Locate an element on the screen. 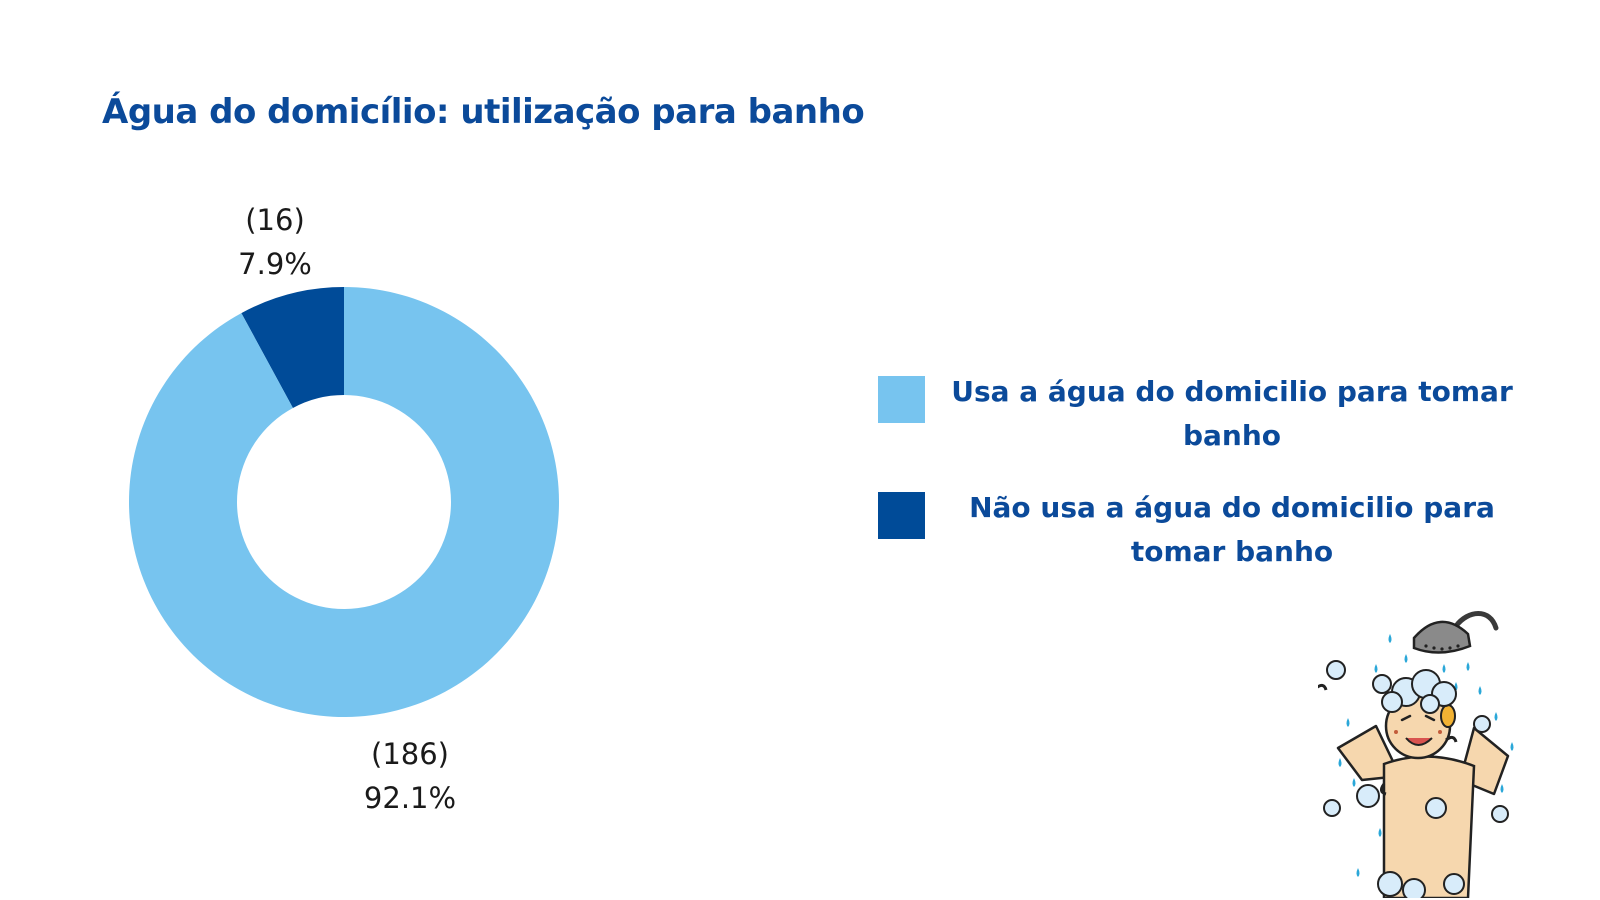  legend-label-usa: Usa a água do domicilio para tomar banho is located at coordinates (1232, 413).